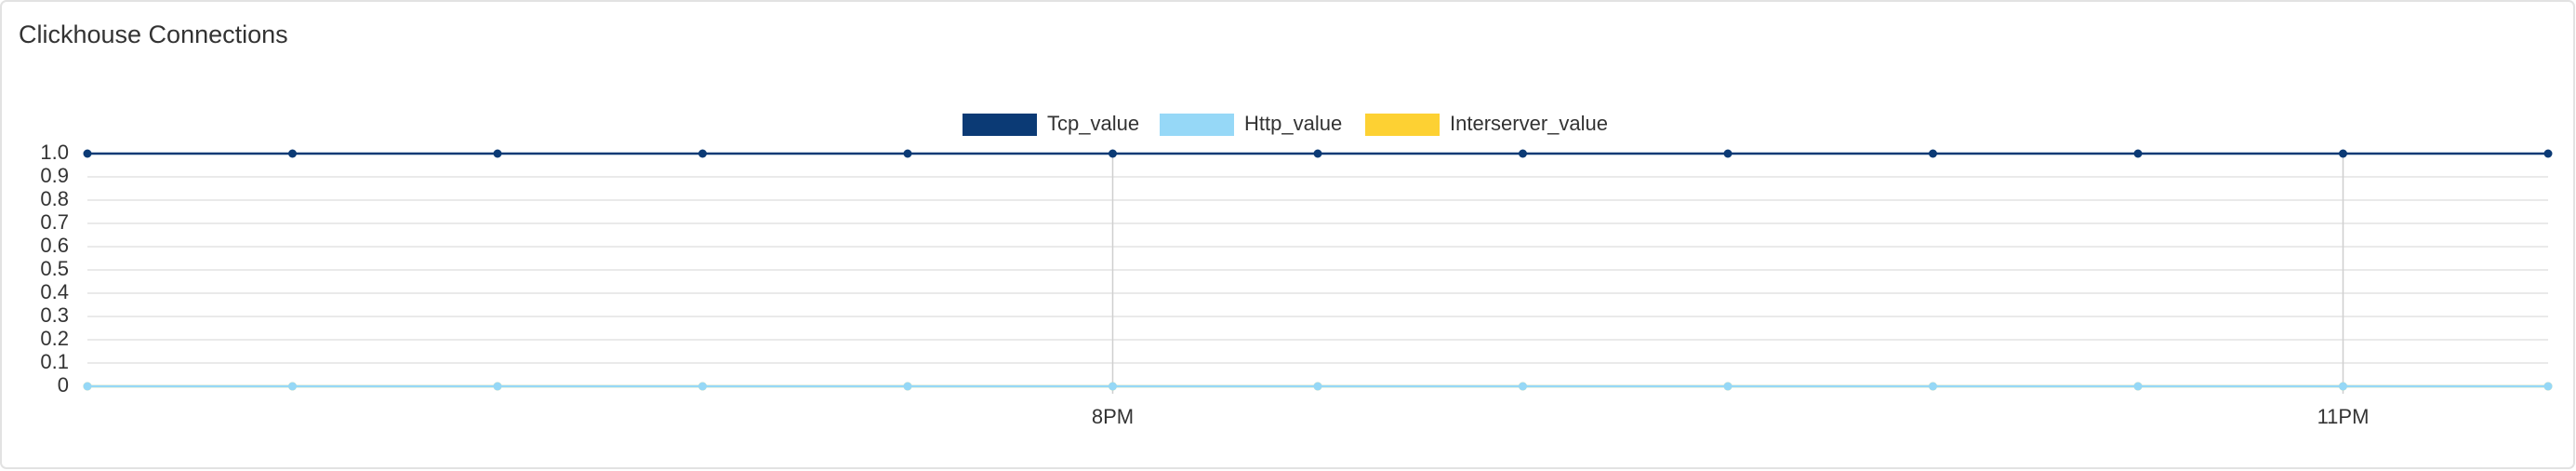 This screenshot has width=2576, height=471. I want to click on legend-label: Interserver_value, so click(1529, 123).